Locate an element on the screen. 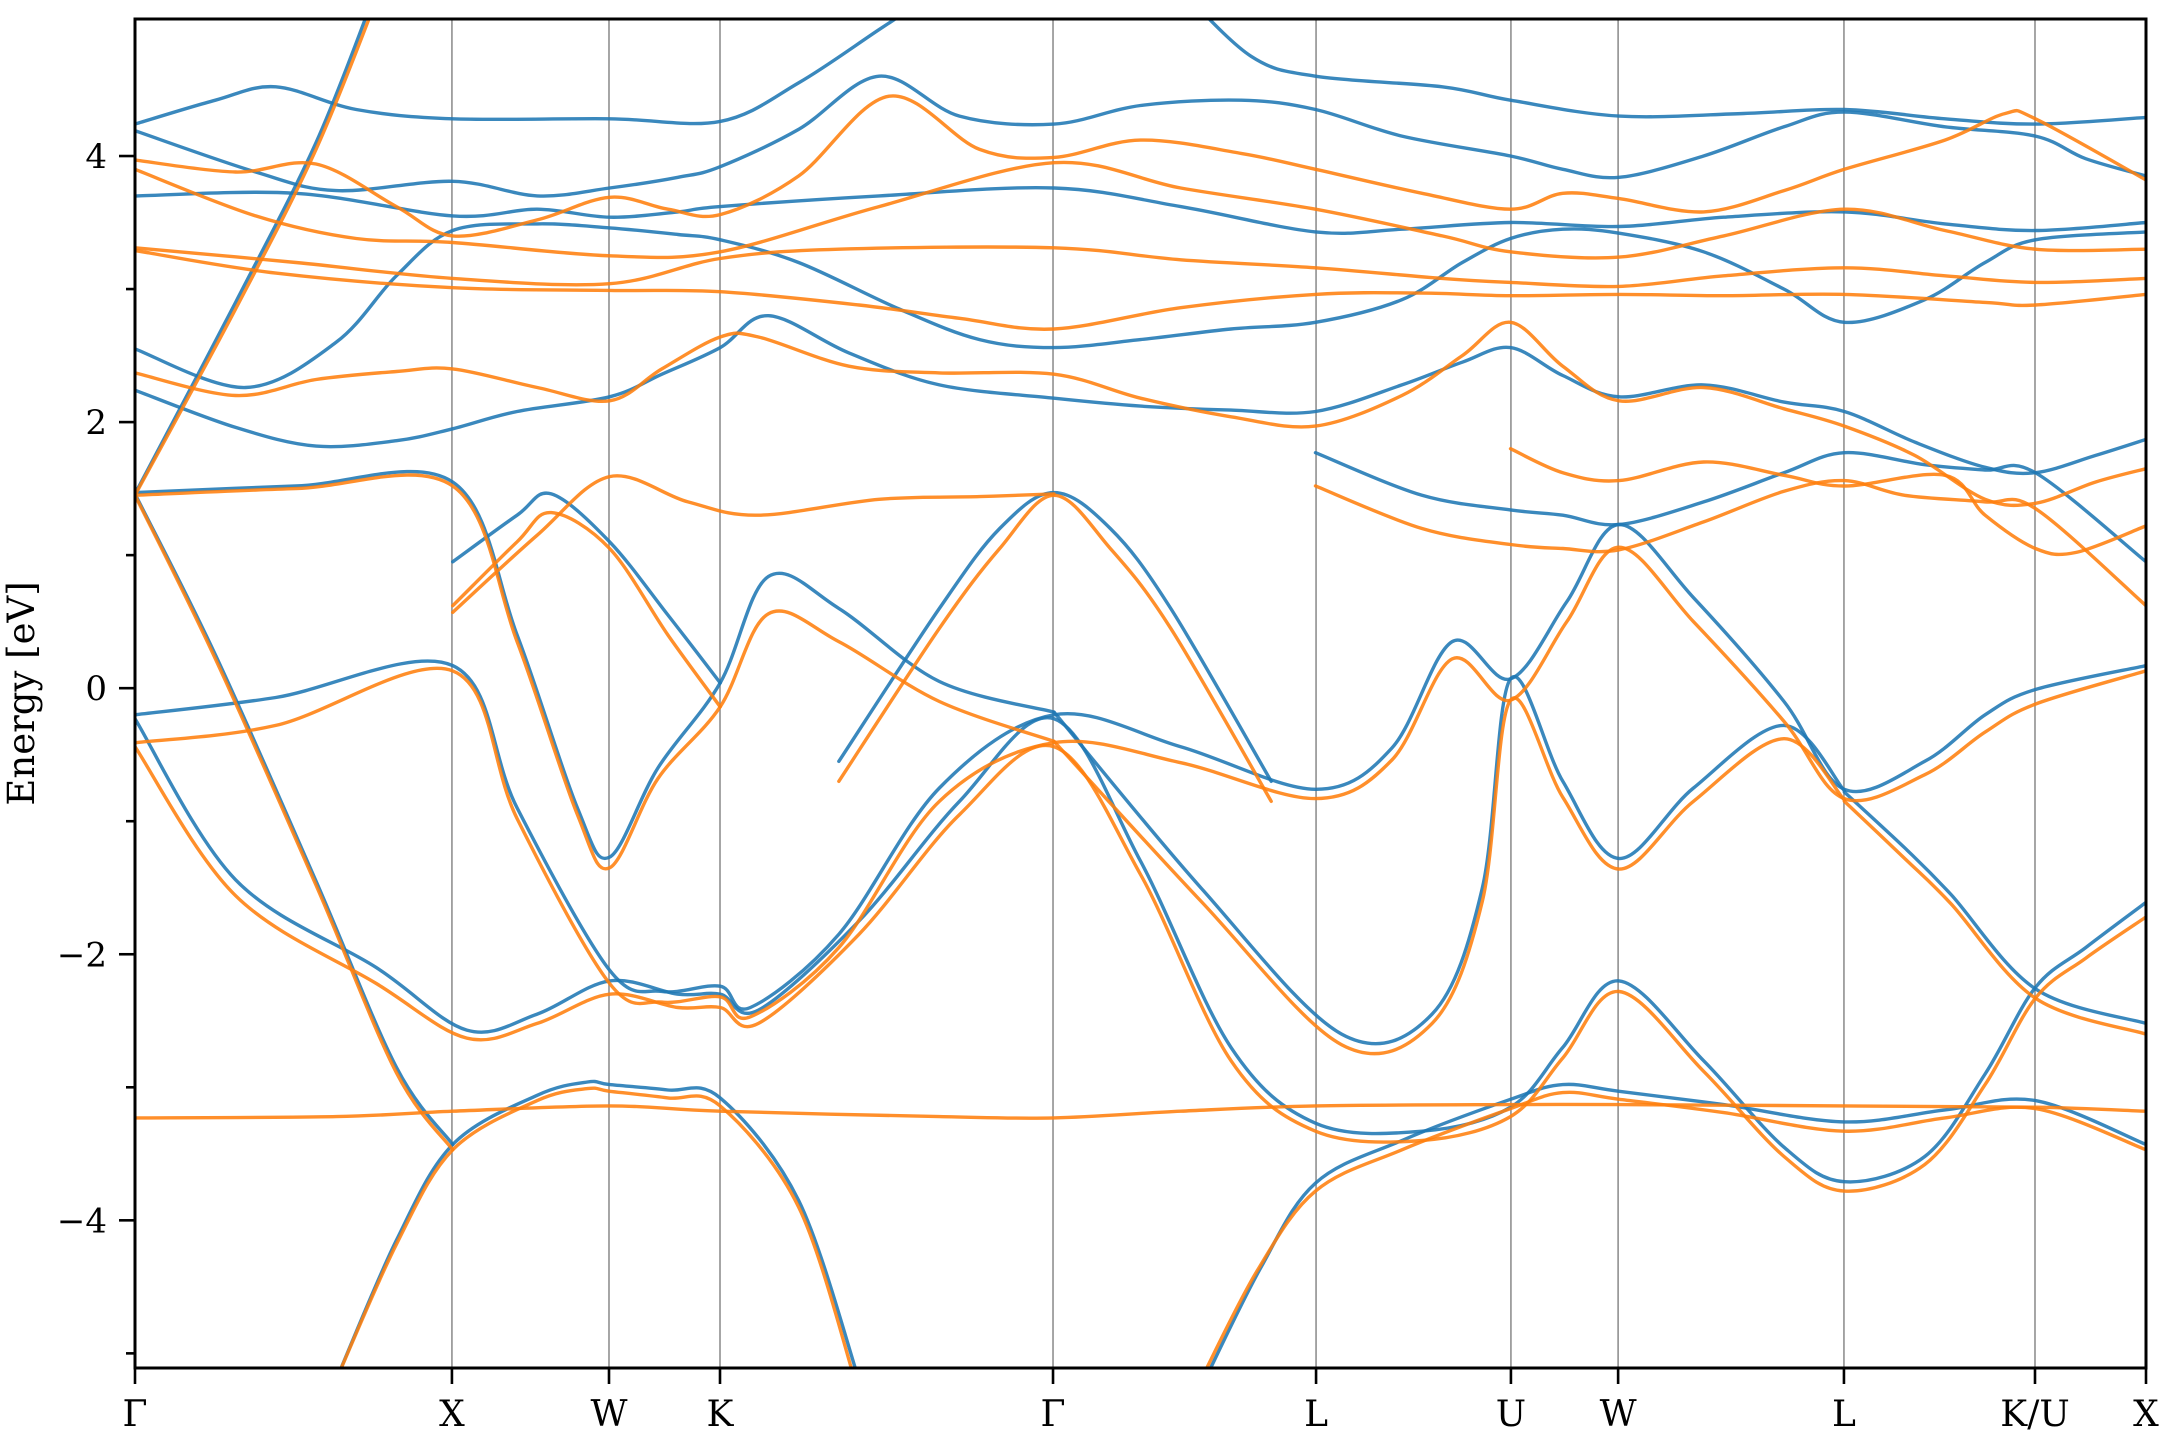 This screenshot has height=1440, width=2160. kpoint-label: U is located at coordinates (1511, 1414).